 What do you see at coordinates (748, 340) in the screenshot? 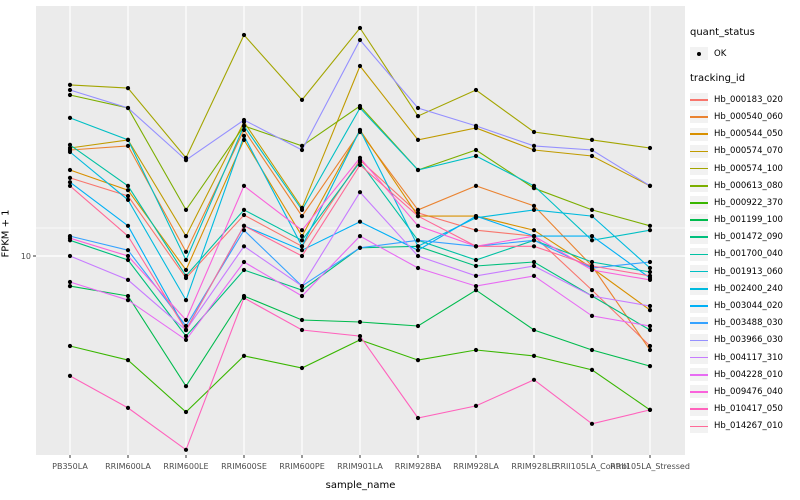
I see `legend-item-label: Hb_003966_030` at bounding box center [748, 340].